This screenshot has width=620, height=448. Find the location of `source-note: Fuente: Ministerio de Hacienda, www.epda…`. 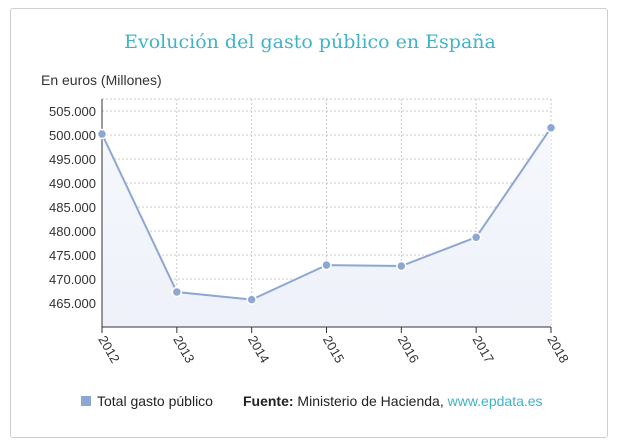

source-note: Fuente: Ministerio de Hacienda, www.epda… is located at coordinates (393, 401).